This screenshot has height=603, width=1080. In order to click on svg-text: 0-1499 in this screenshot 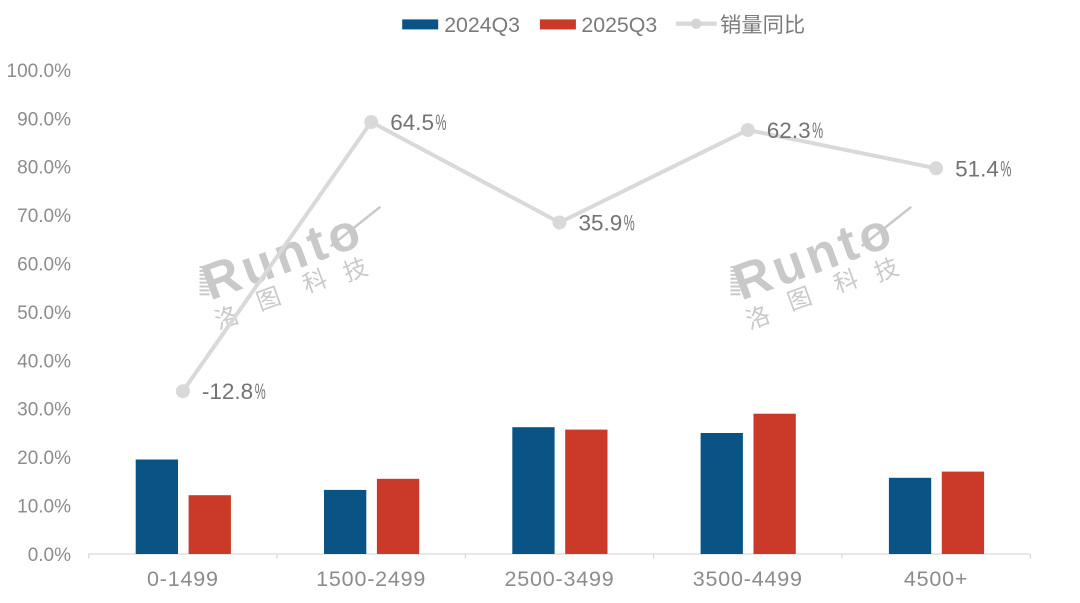, I will do `click(183, 579)`.